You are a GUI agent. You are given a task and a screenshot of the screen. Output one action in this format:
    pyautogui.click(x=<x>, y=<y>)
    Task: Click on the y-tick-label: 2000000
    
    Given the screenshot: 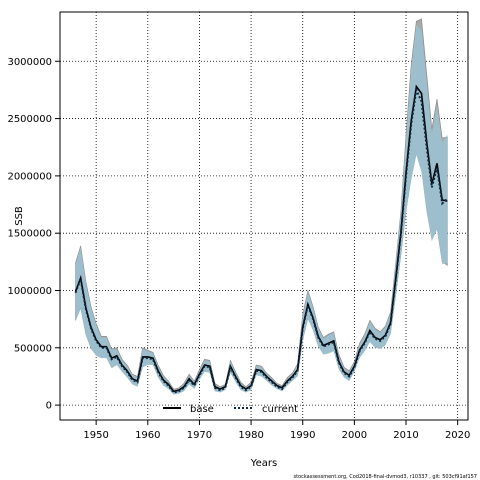 What is the action you would take?
    pyautogui.click(x=29, y=176)
    